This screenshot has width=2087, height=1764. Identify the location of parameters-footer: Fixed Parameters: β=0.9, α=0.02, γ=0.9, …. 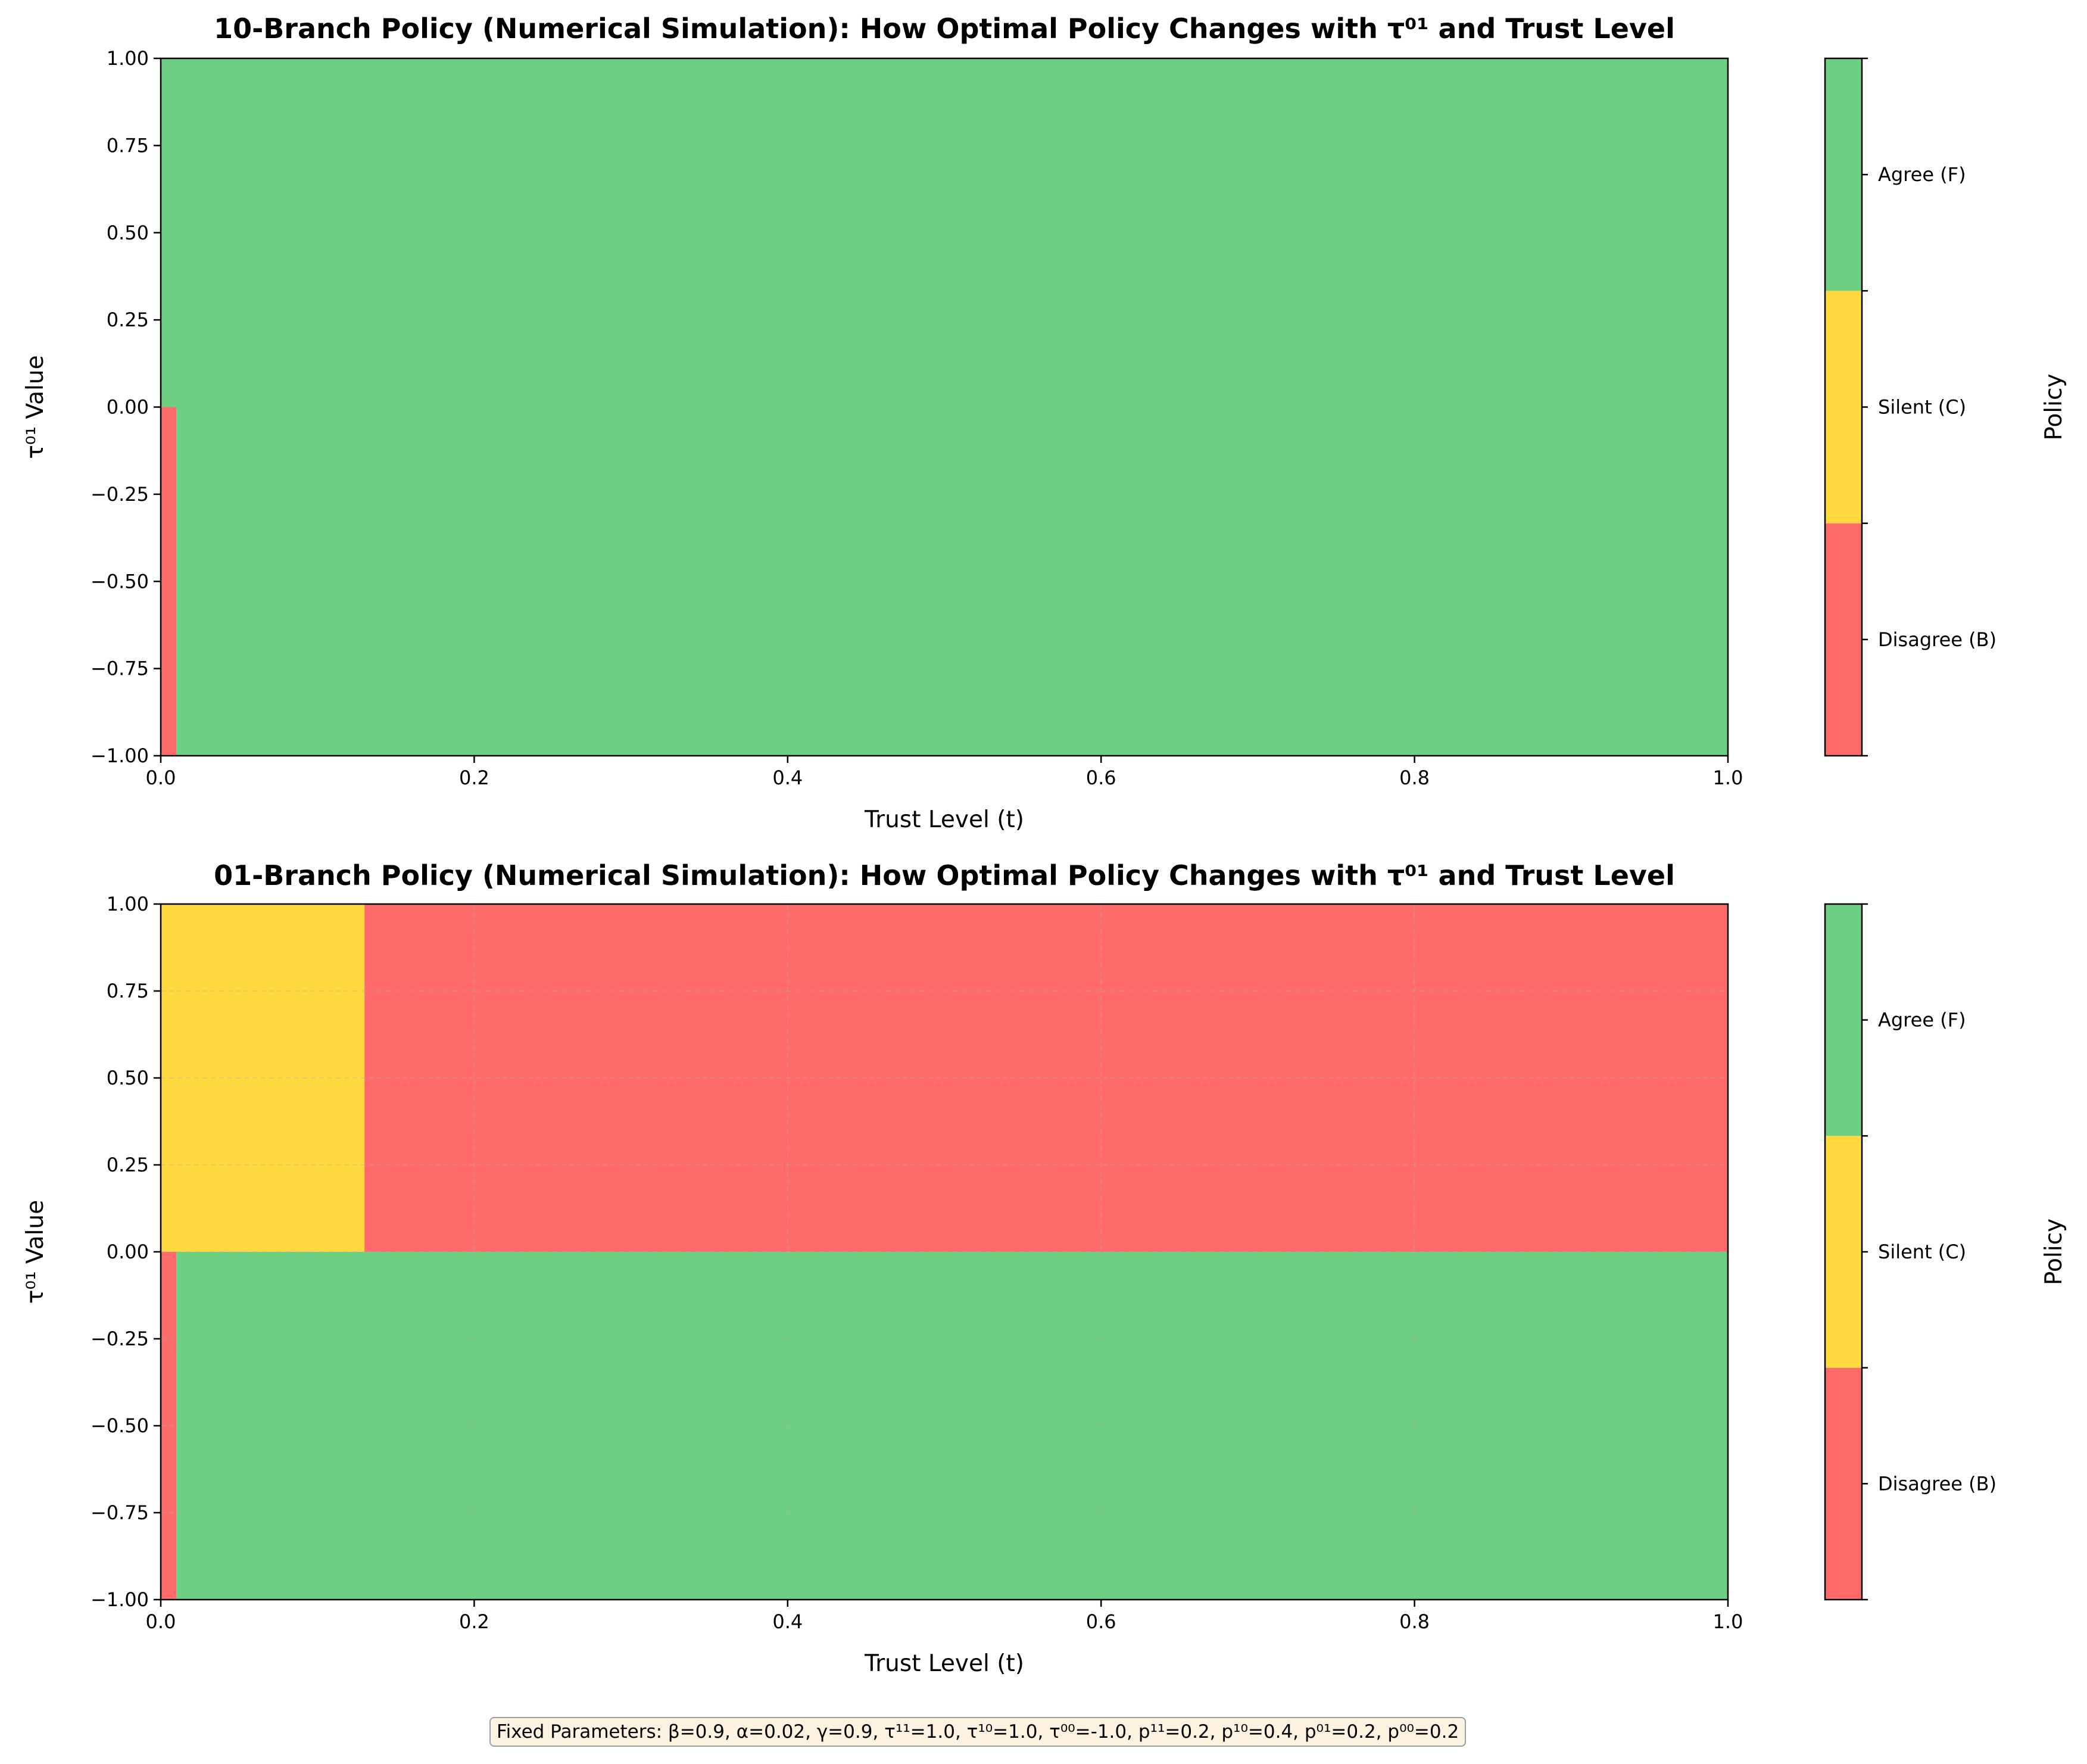
(978, 1732).